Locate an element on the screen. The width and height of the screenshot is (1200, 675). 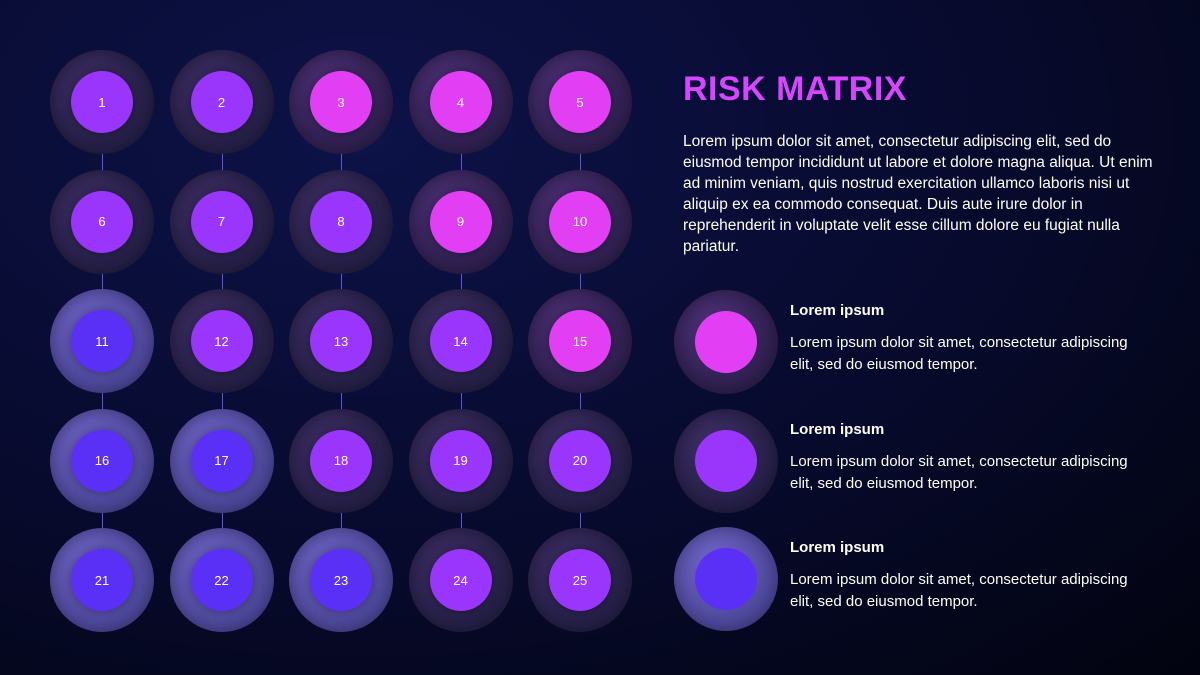
matrix-cell-number: 9 is located at coordinates (460, 221).